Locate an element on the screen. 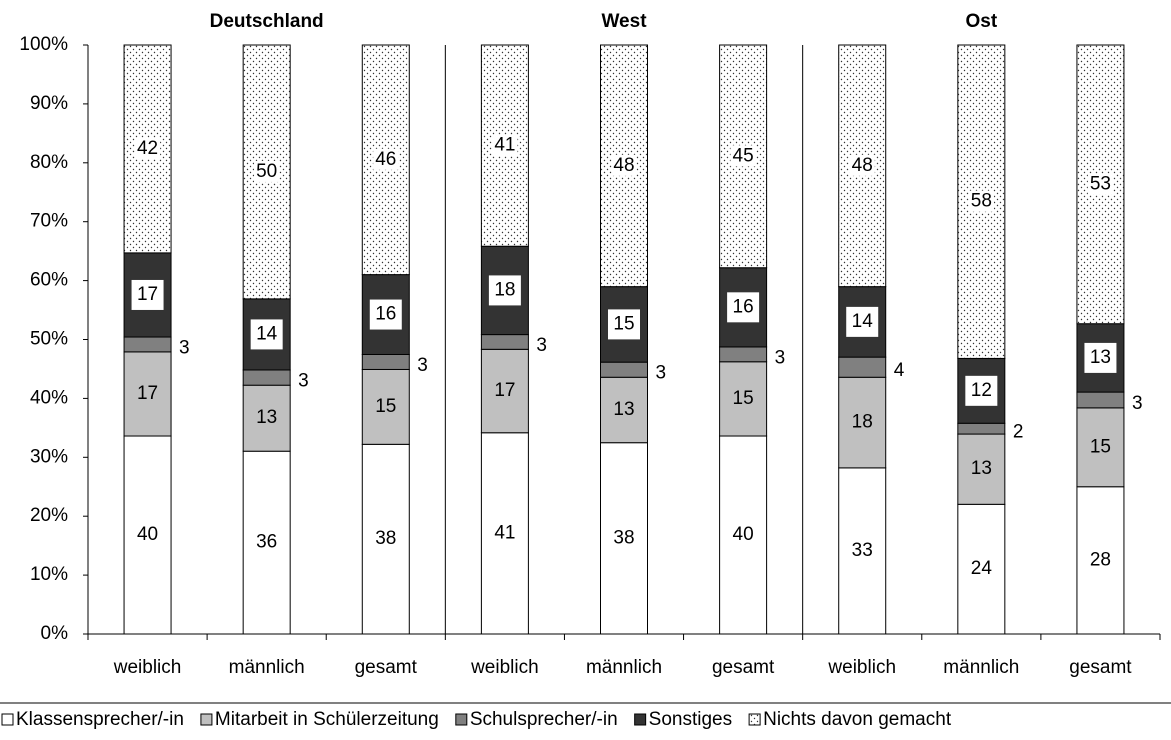  data-label: 33 is located at coordinates (862, 550).